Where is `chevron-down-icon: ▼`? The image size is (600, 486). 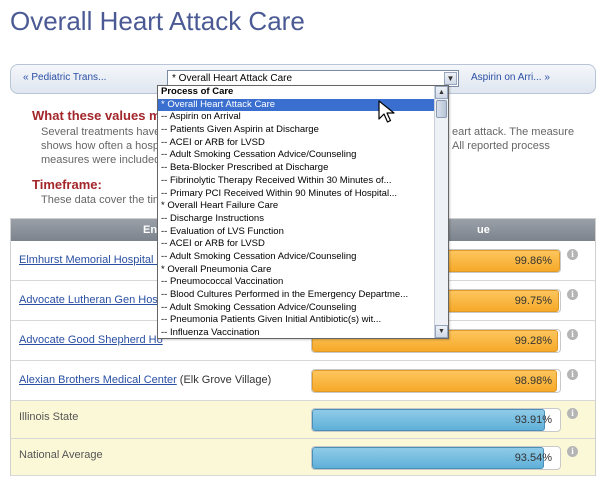
chevron-down-icon: ▼ is located at coordinates (450, 78).